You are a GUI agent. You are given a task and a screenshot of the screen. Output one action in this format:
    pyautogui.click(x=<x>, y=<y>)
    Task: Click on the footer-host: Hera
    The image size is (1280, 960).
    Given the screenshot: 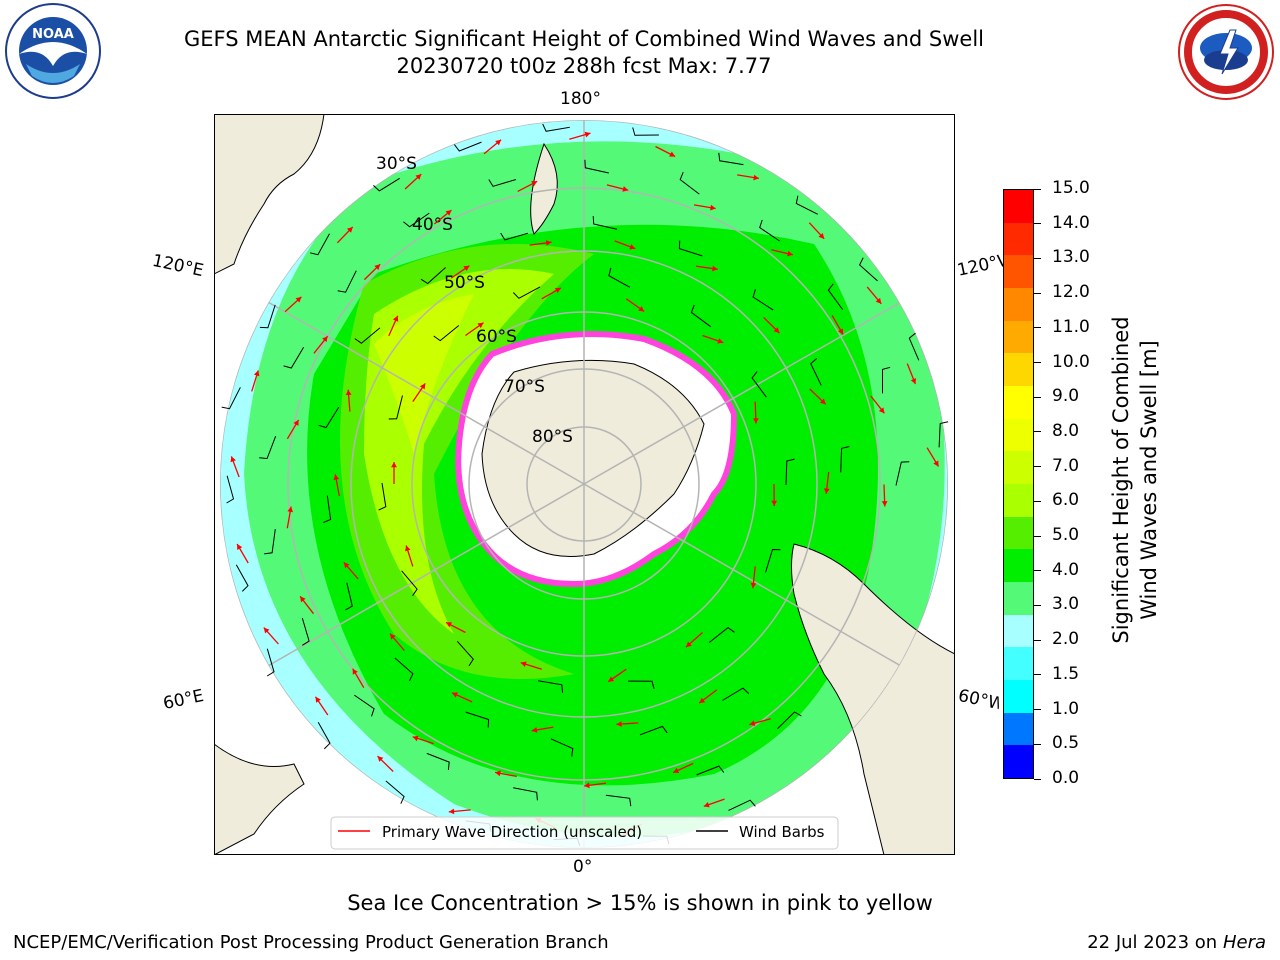 What is the action you would take?
    pyautogui.click(x=1244, y=942)
    